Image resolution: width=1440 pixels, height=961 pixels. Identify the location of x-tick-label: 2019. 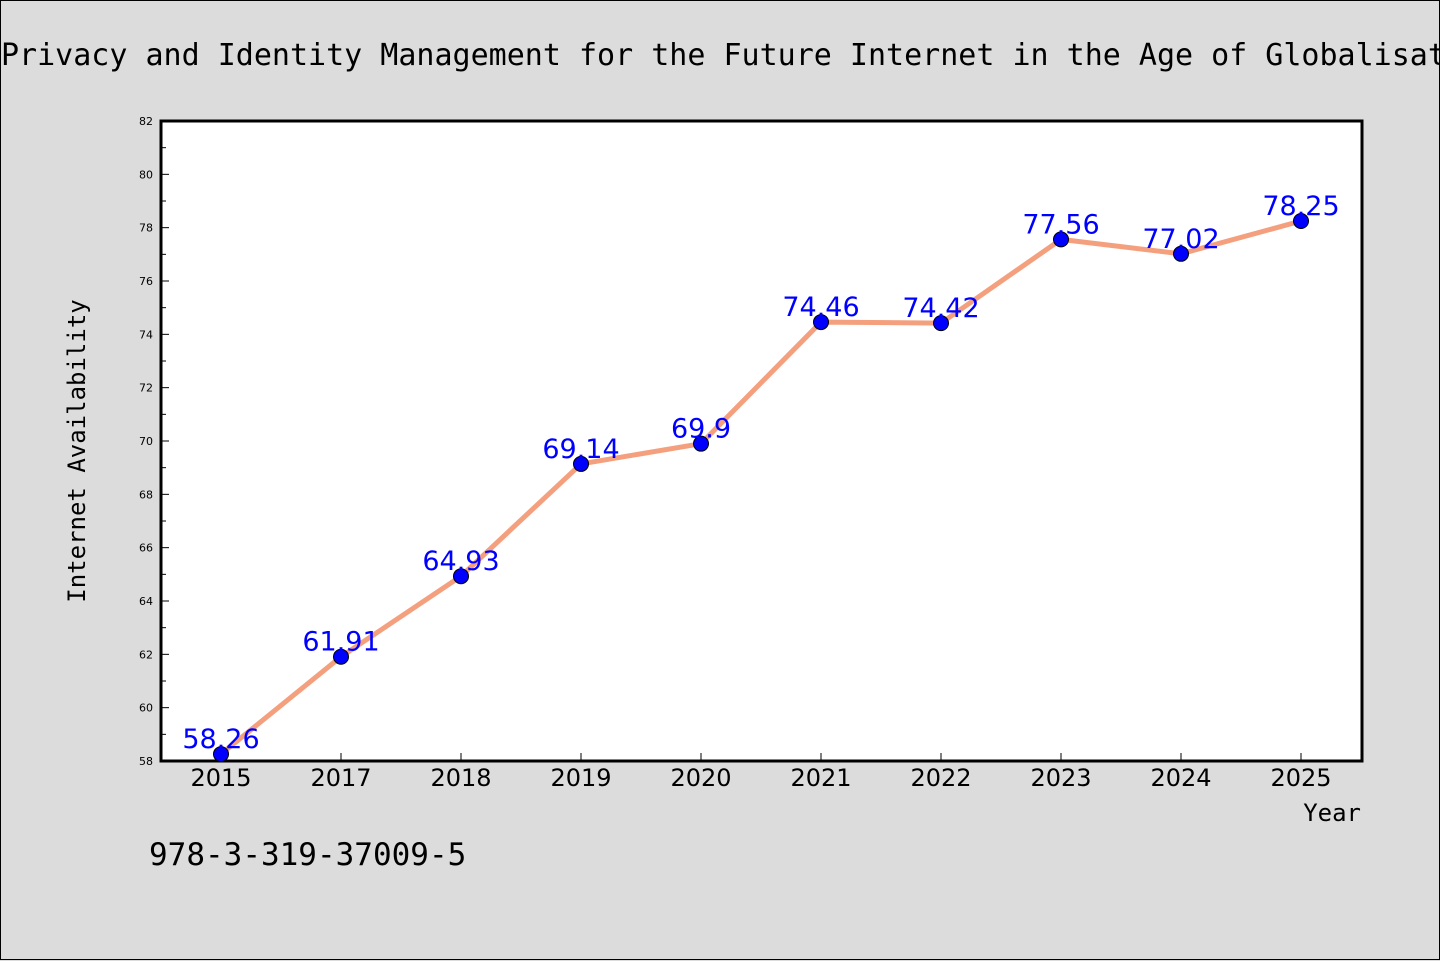
(580, 778).